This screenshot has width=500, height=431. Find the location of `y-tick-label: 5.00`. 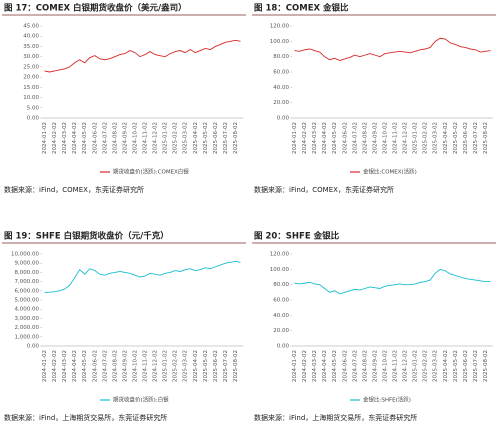

y-tick-label: 5.00 is located at coordinates (33, 108).